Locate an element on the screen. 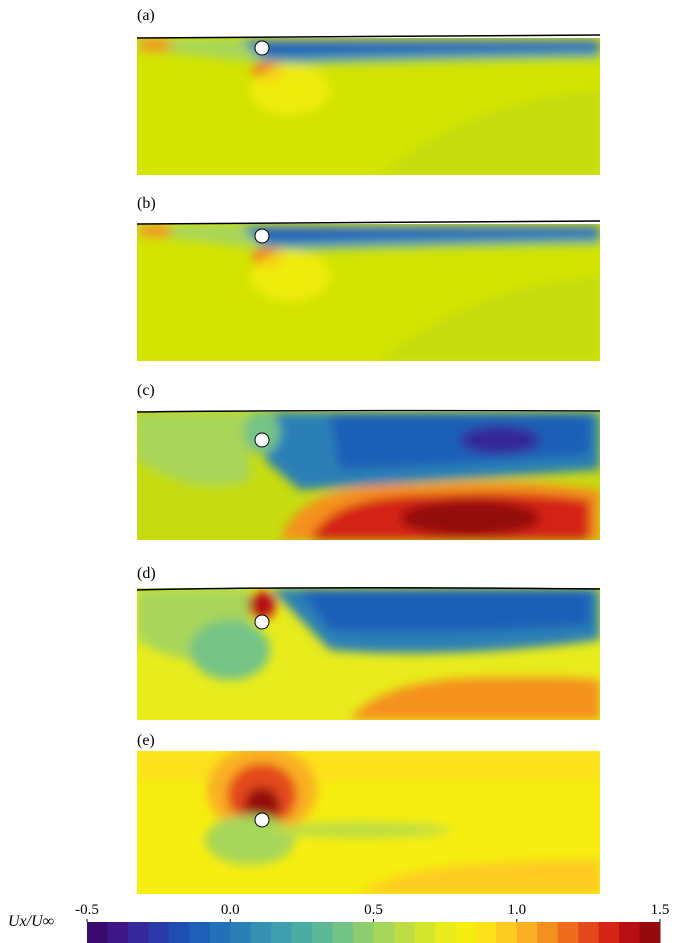  colorbar-tick-label: 0.5 is located at coordinates (373, 910).